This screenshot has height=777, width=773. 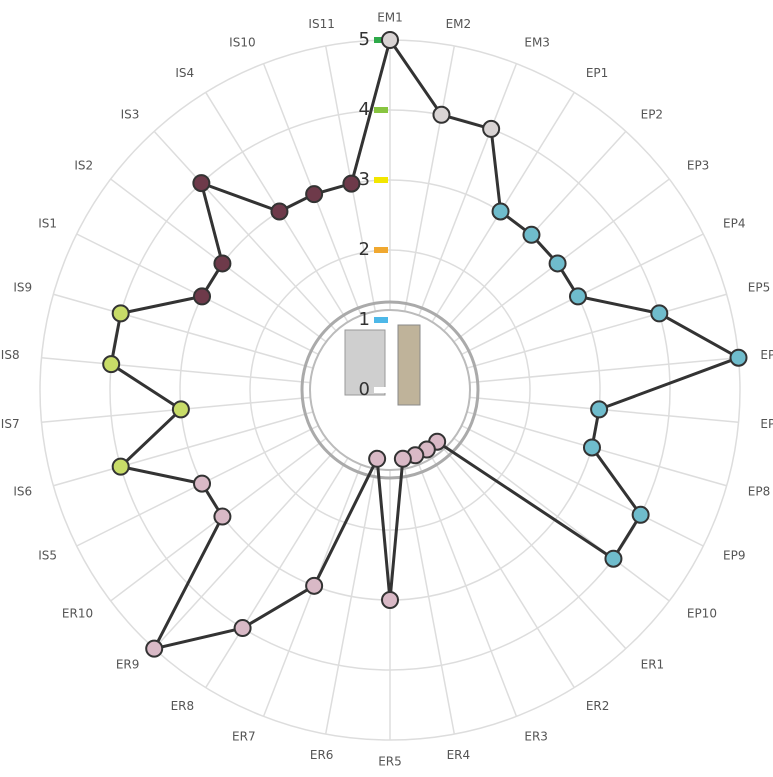 What do you see at coordinates (536, 736) in the screenshot?
I see `axis-label: ER3` at bounding box center [536, 736].